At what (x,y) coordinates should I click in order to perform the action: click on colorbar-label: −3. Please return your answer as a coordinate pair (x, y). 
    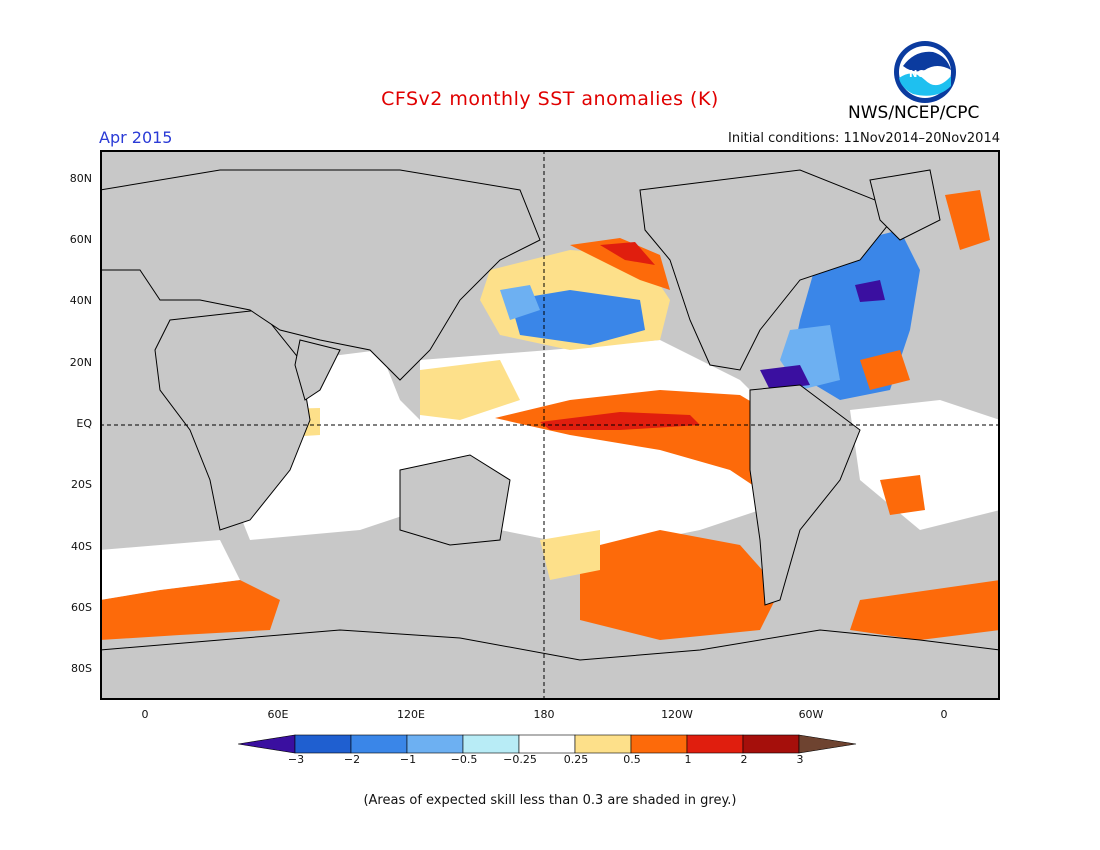
    Looking at the image, I should click on (296, 759).